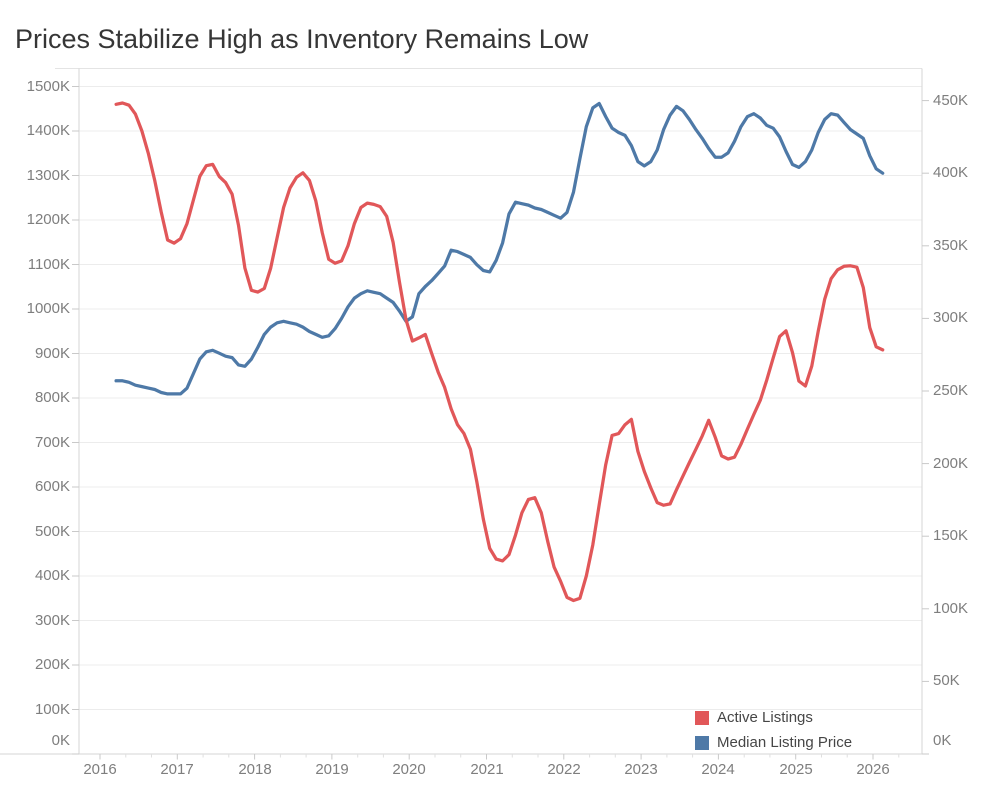 Image resolution: width=1000 pixels, height=800 pixels. What do you see at coordinates (48, 130) in the screenshot?
I see `y-axis-left-tick-label: 1400K` at bounding box center [48, 130].